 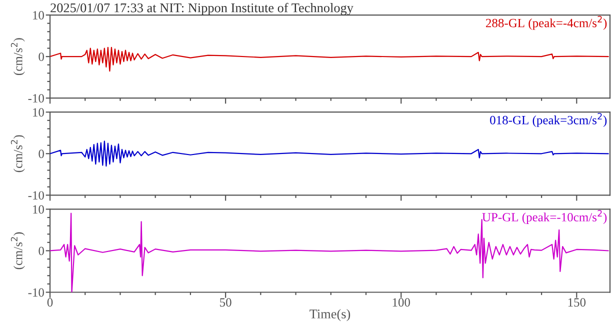 I want to click on series-label: UP-GL (peak=-10cm/s$^{2}$), so click(x=544, y=217).